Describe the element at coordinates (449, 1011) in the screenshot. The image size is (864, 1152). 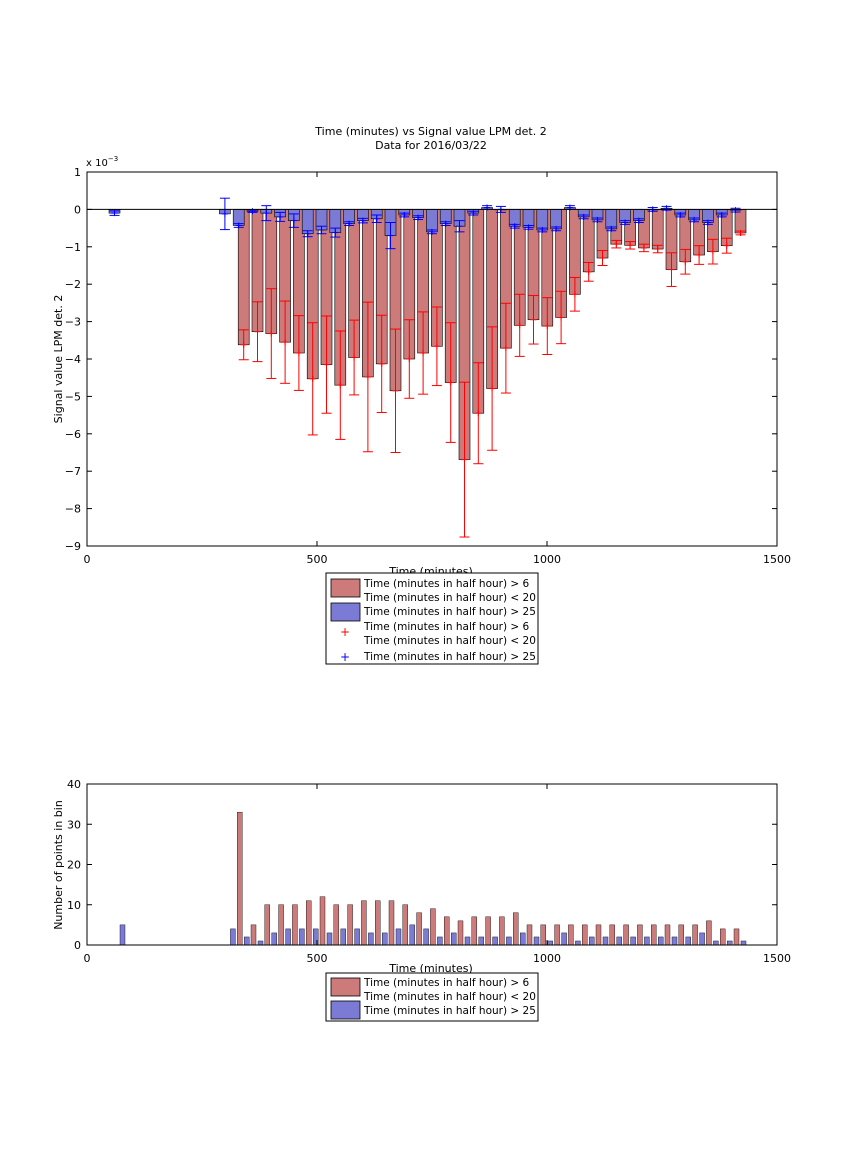
I see `legend-label: Time (minutes in half hour) > 25` at that location.